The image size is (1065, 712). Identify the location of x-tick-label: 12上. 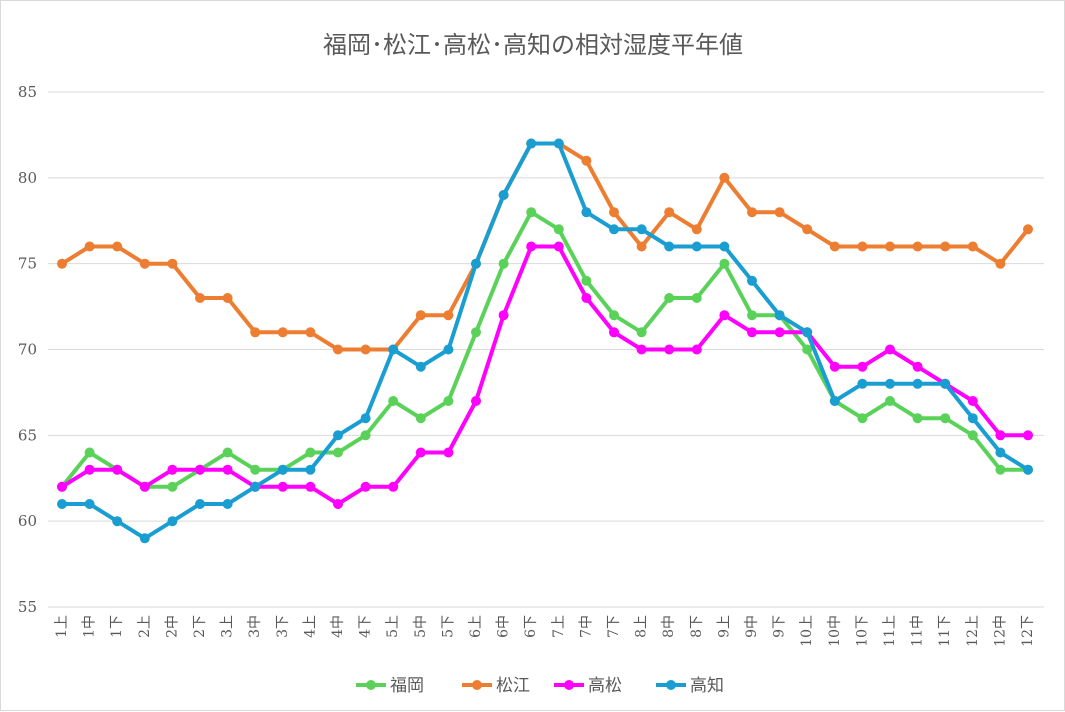
(973, 631).